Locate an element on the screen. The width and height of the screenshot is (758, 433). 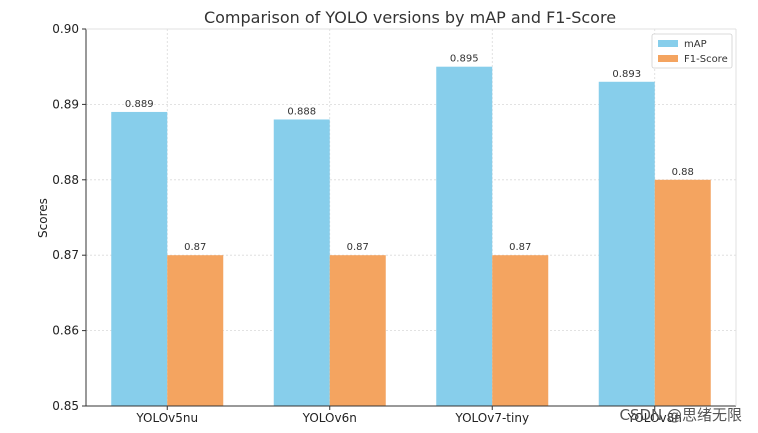
data-label-map-2: 0.895 is located at coordinates (464, 59).